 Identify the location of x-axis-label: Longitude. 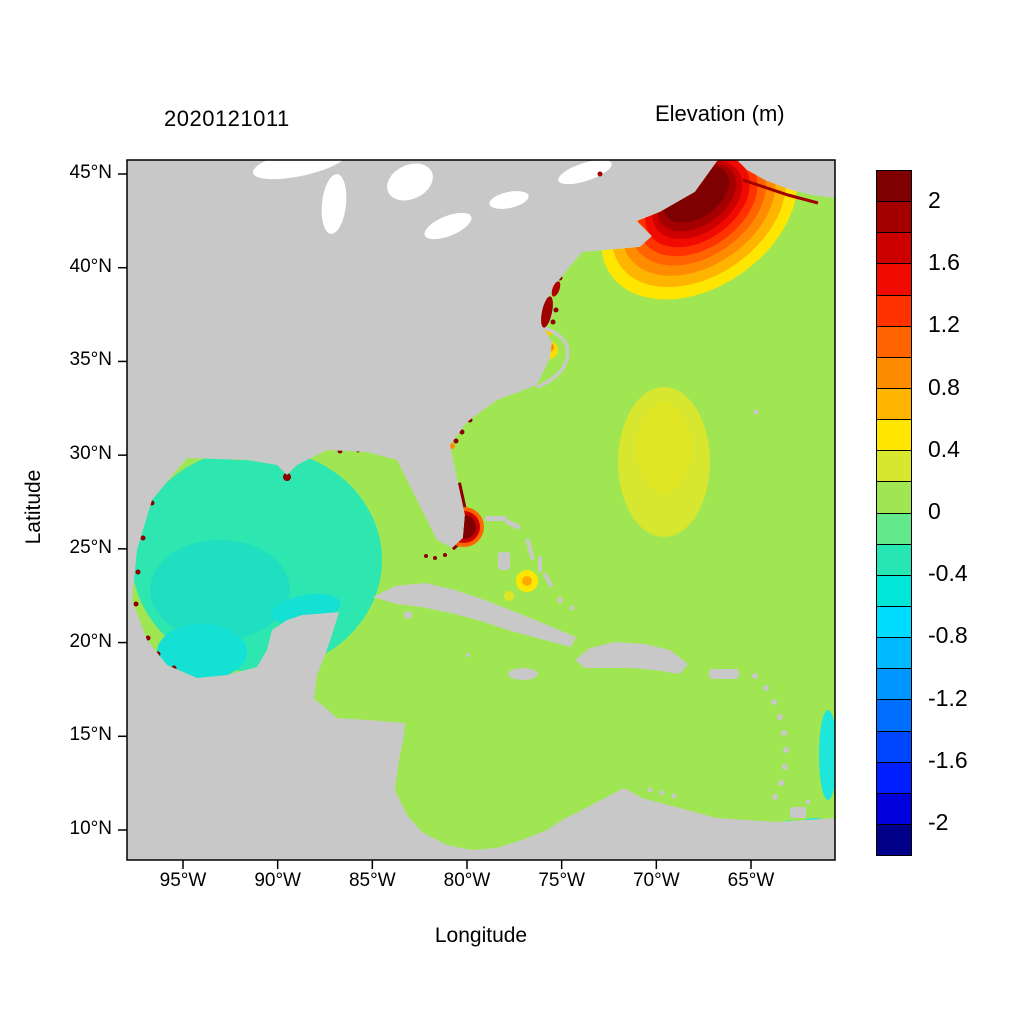
(481, 935).